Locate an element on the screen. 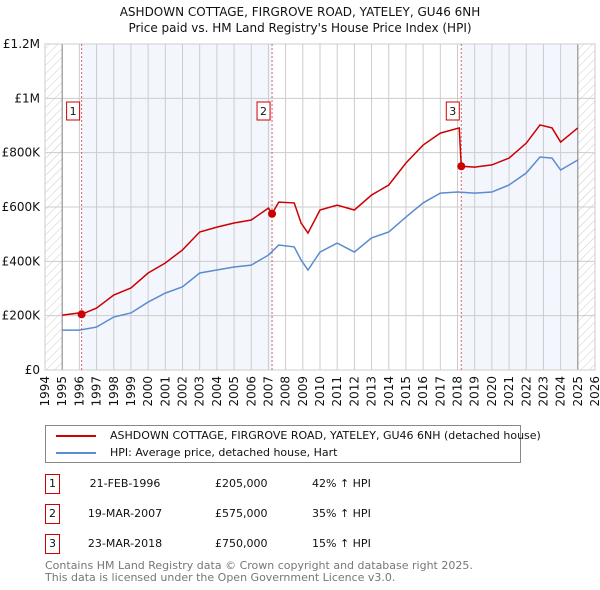 The image size is (600, 590). x-tick-label: 2024 is located at coordinates (561, 391).